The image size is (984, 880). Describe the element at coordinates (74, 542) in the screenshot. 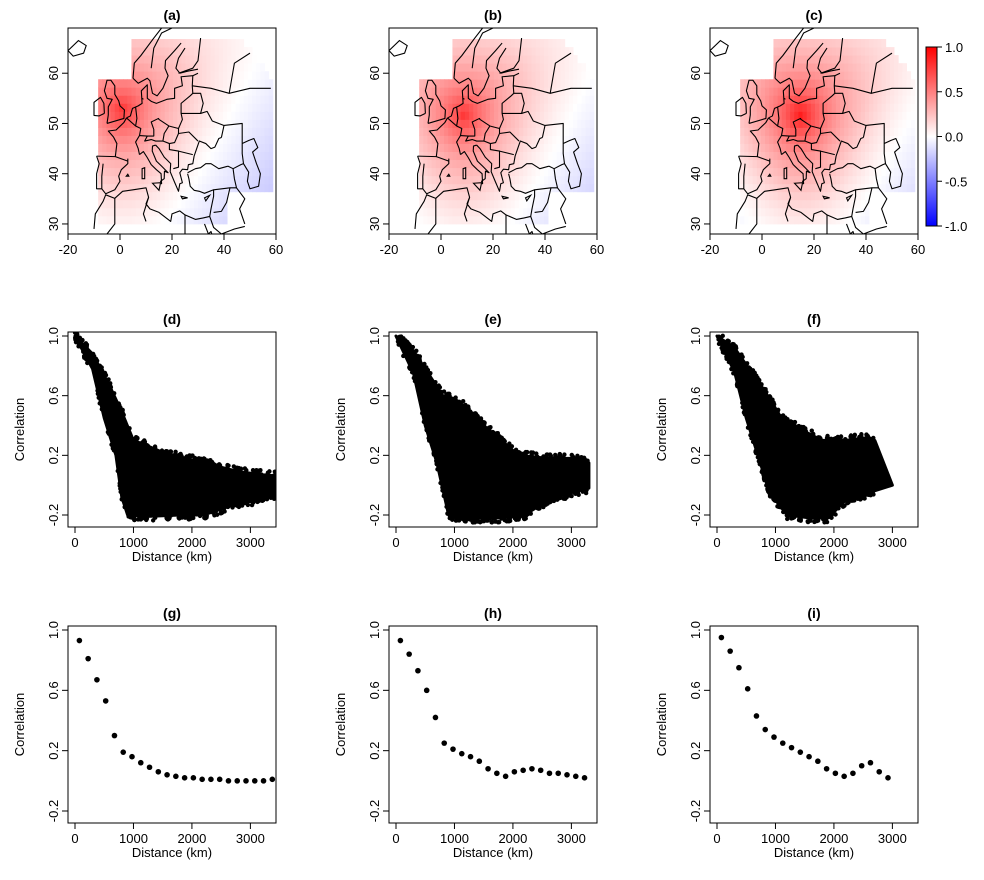

I see `x-tick-label: 0` at that location.